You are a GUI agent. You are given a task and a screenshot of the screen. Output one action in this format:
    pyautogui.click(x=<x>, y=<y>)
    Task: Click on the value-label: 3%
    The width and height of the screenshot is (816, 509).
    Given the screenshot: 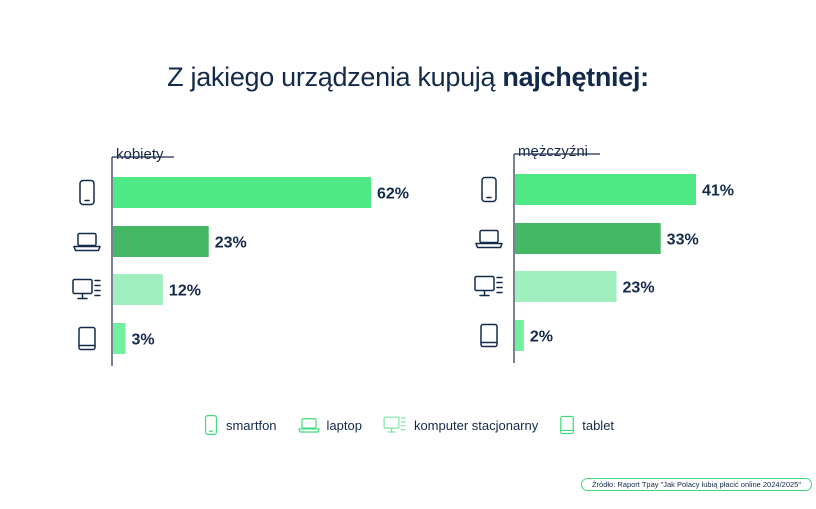 What is the action you would take?
    pyautogui.click(x=142, y=340)
    